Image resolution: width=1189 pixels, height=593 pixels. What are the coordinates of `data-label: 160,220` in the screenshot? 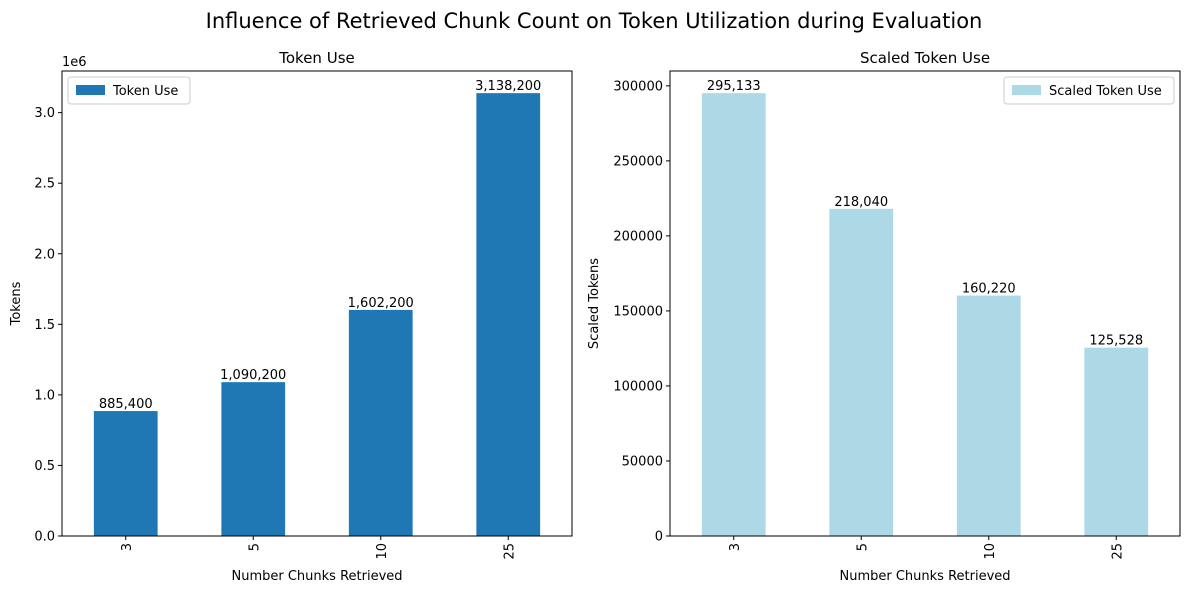 It's located at (989, 289).